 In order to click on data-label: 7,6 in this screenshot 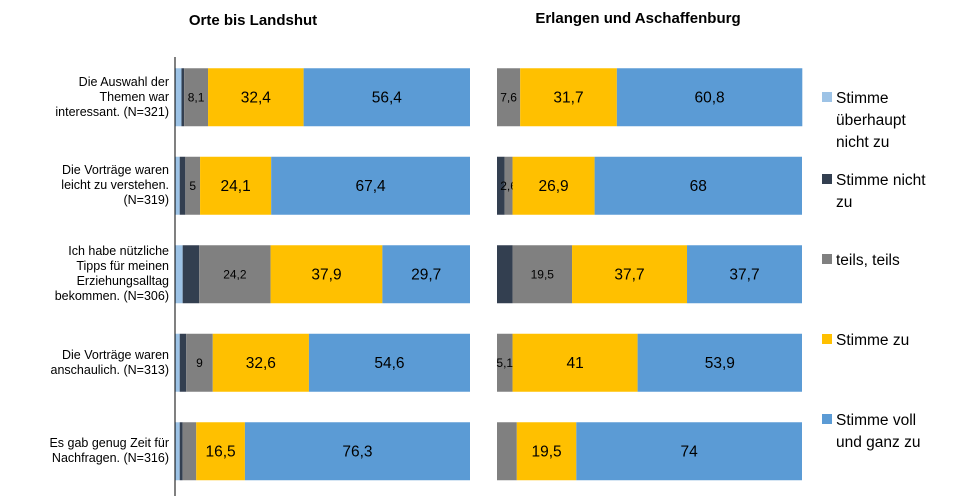, I will do `click(508, 97)`.